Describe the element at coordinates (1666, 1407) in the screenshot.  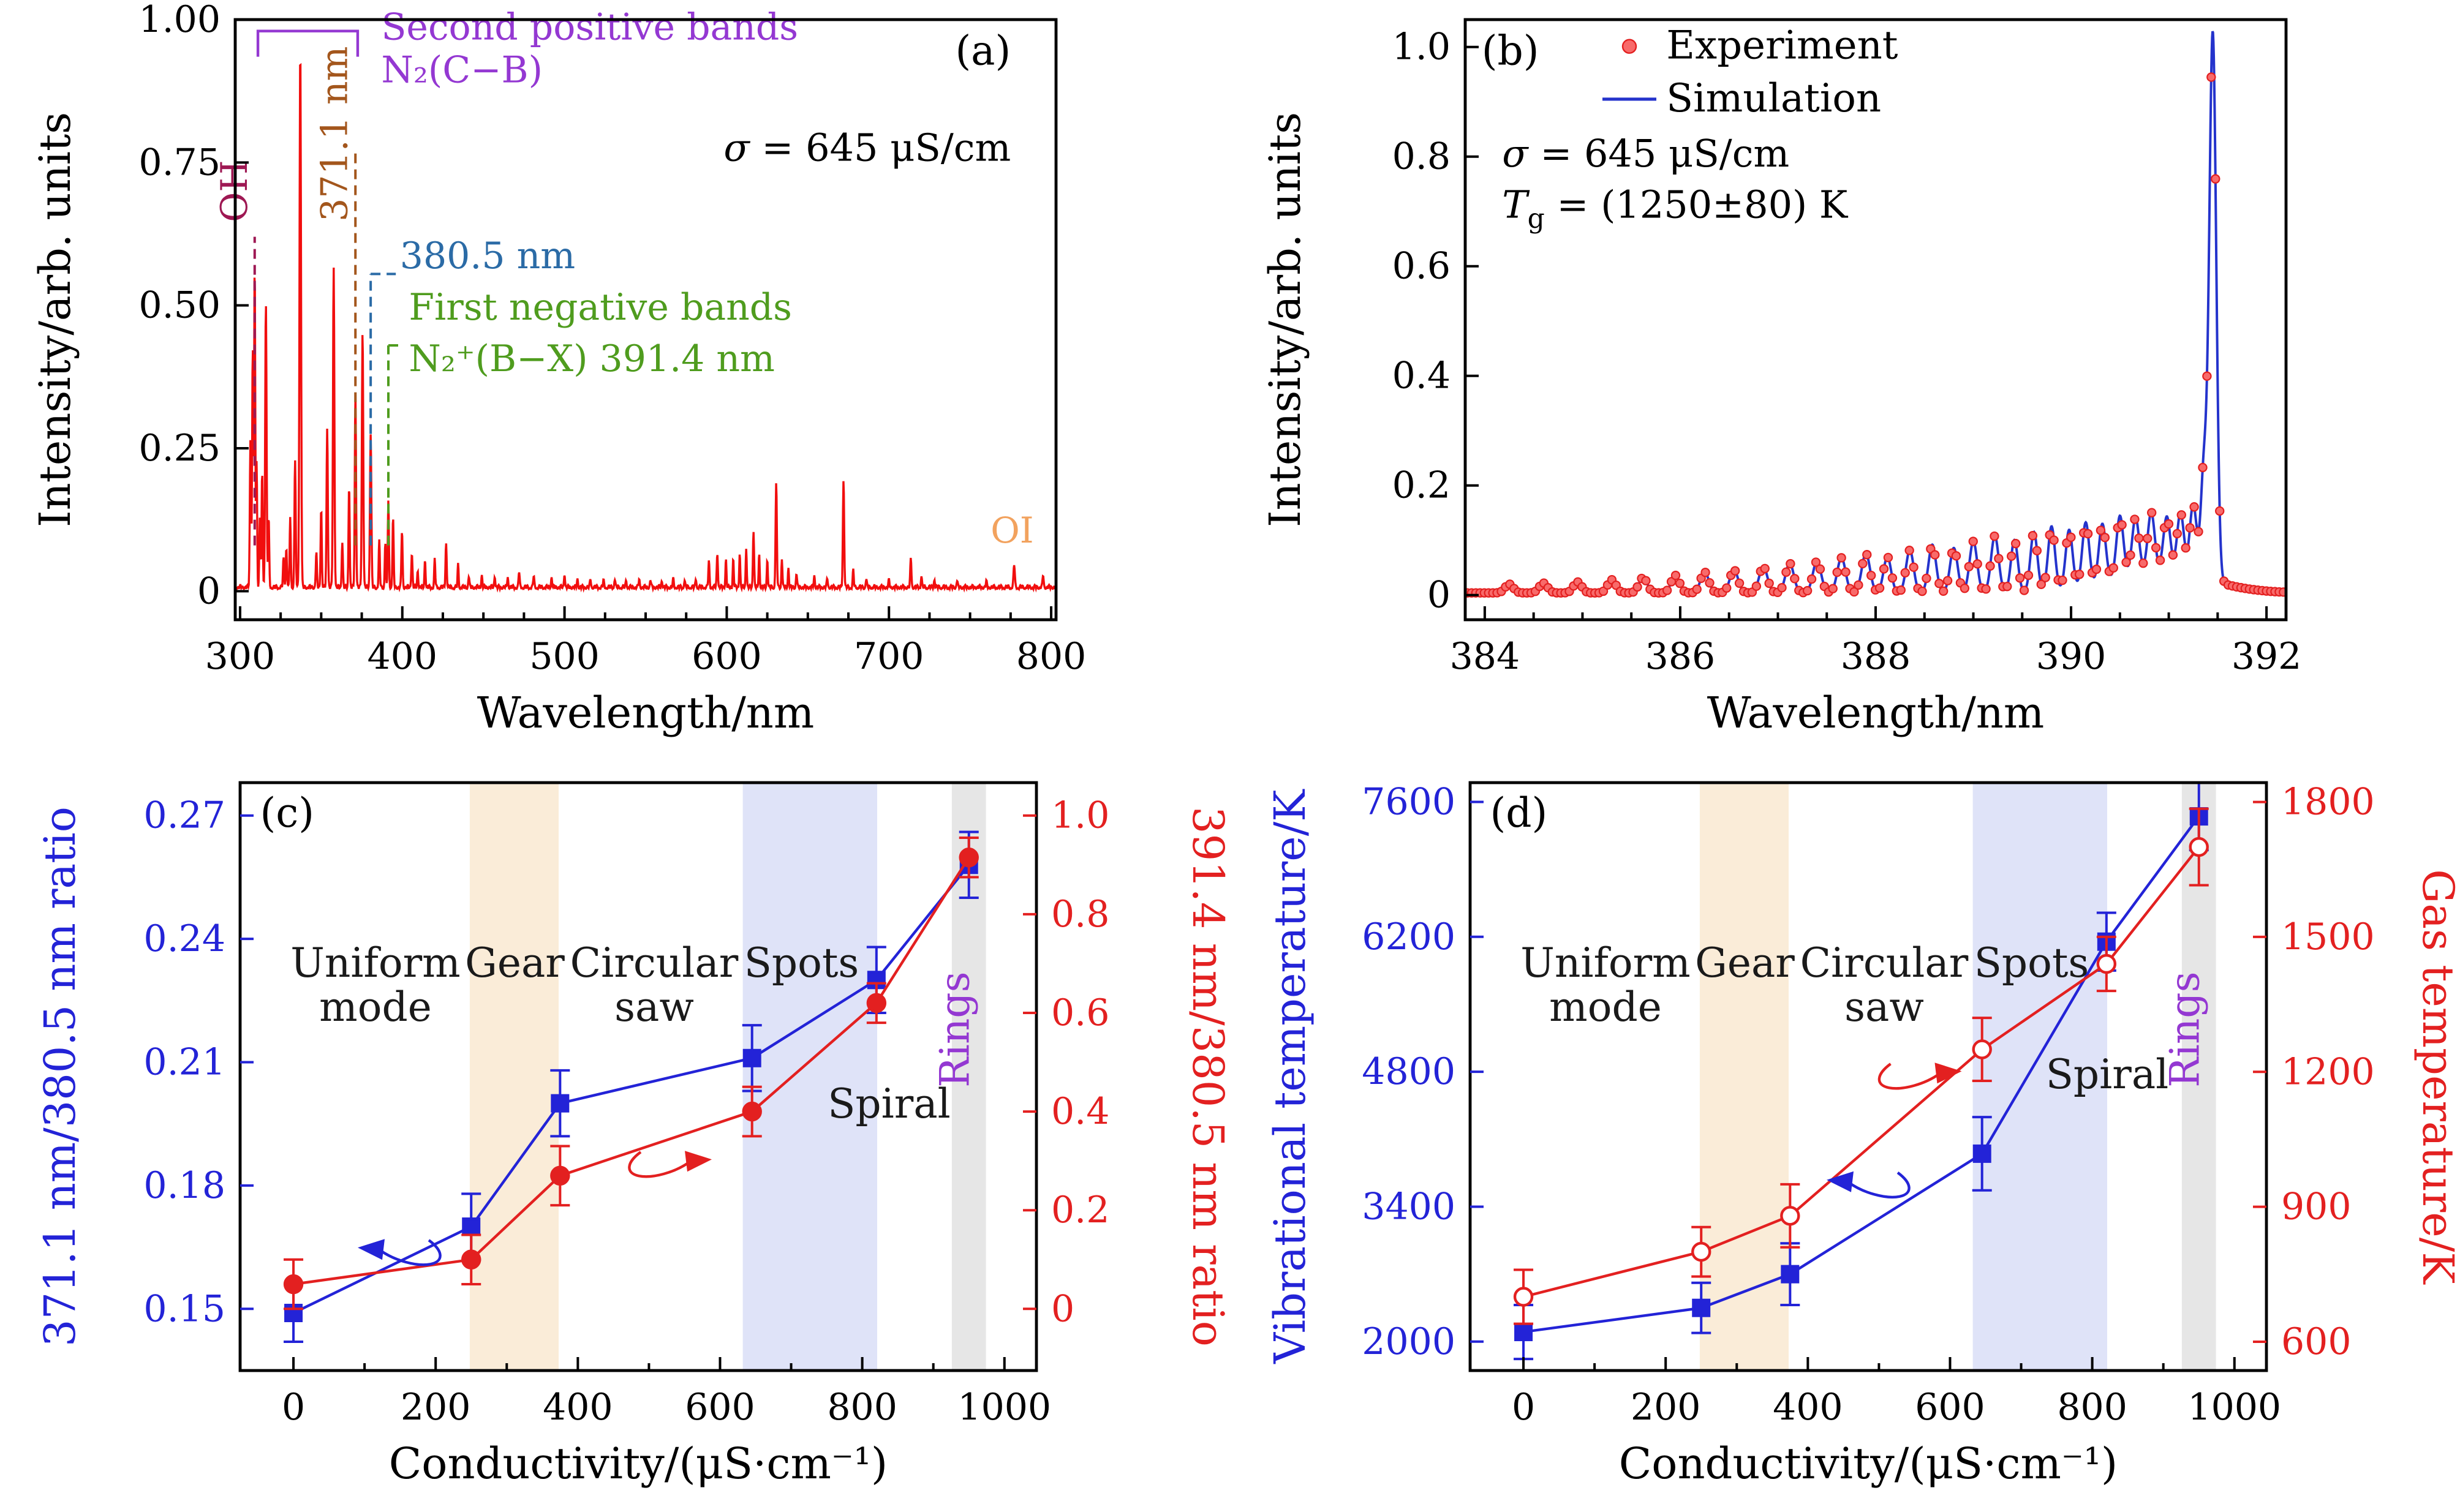
I see `x-tick-label: 200` at that location.